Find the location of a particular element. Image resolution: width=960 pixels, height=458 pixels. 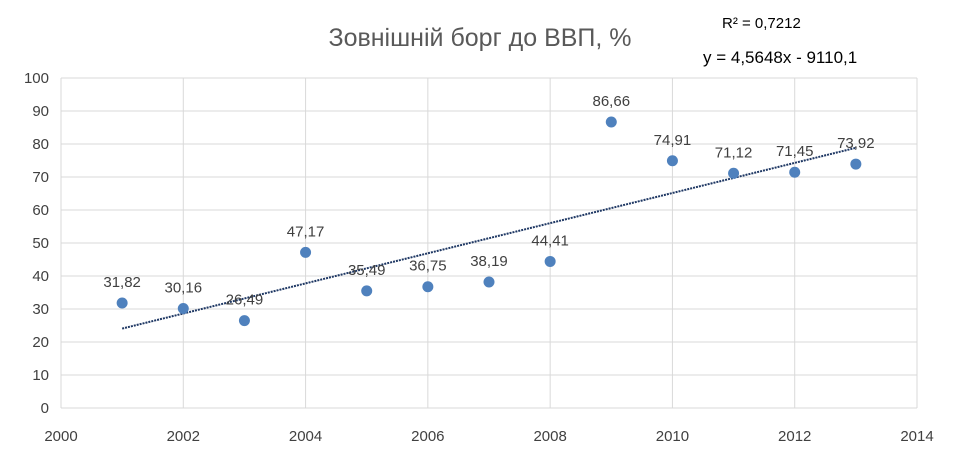

x-tick-label: 2010 is located at coordinates (672, 436).